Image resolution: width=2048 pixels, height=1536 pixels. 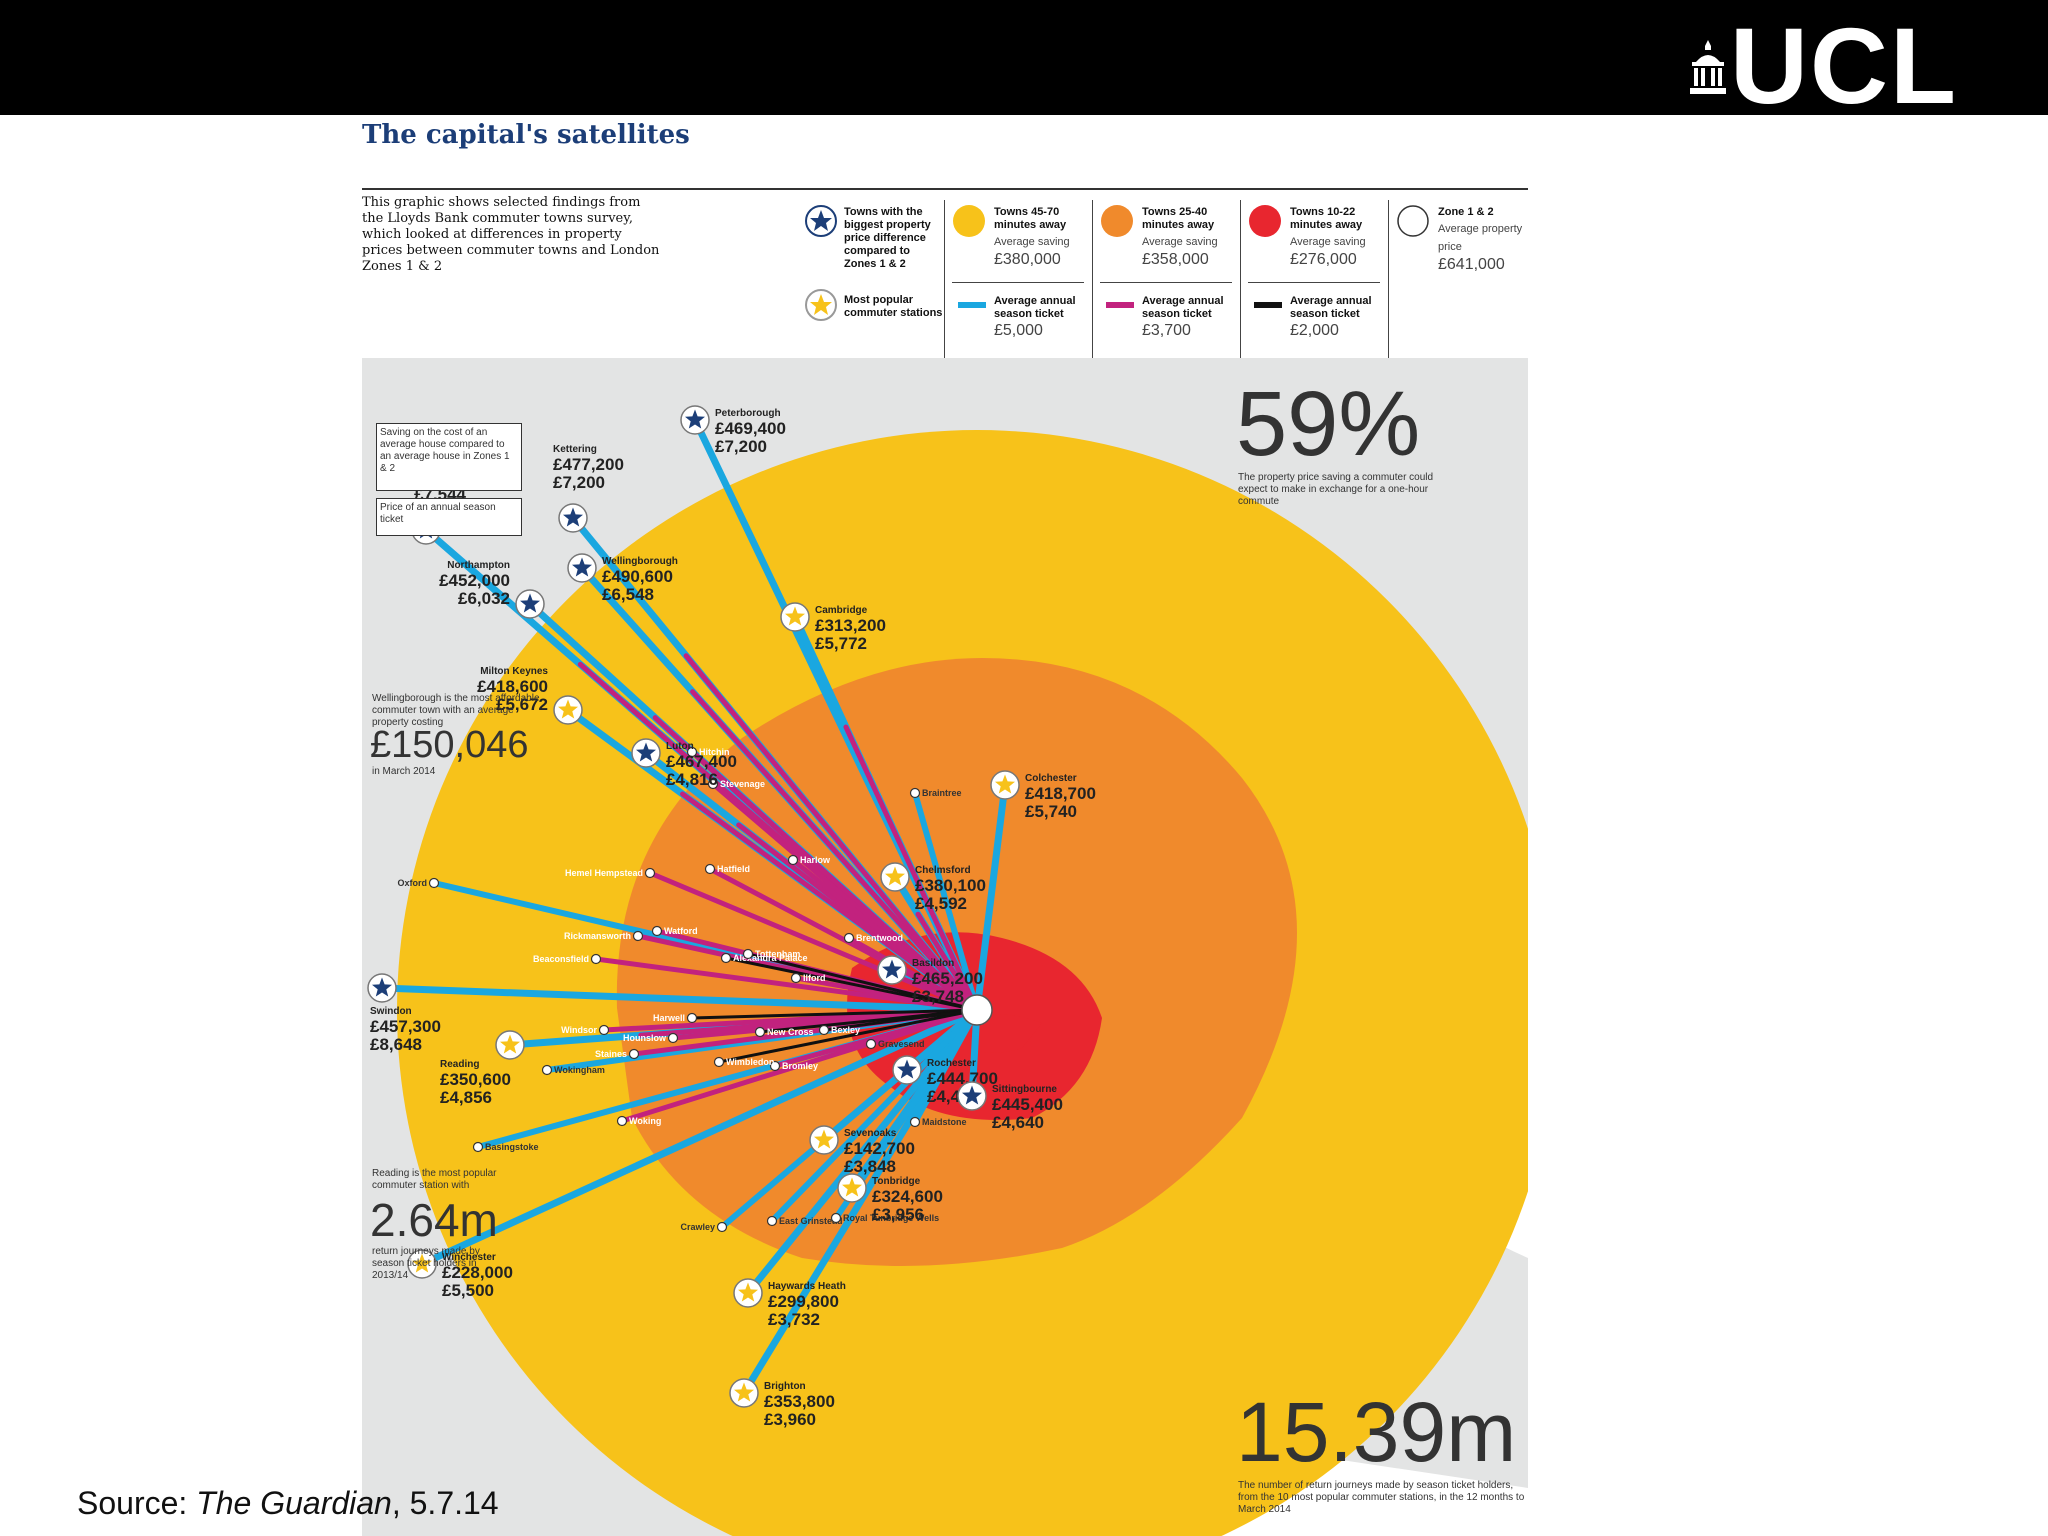 What do you see at coordinates (896, 1181) in the screenshot?
I see `town-name-tonbridge: Tonbridge` at bounding box center [896, 1181].